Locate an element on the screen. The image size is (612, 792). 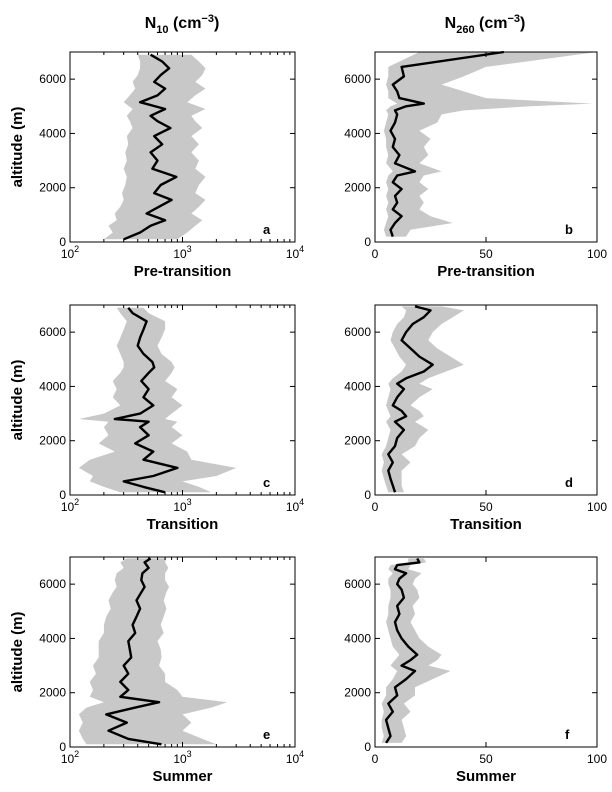
panel-letter: c is located at coordinates (266, 482).